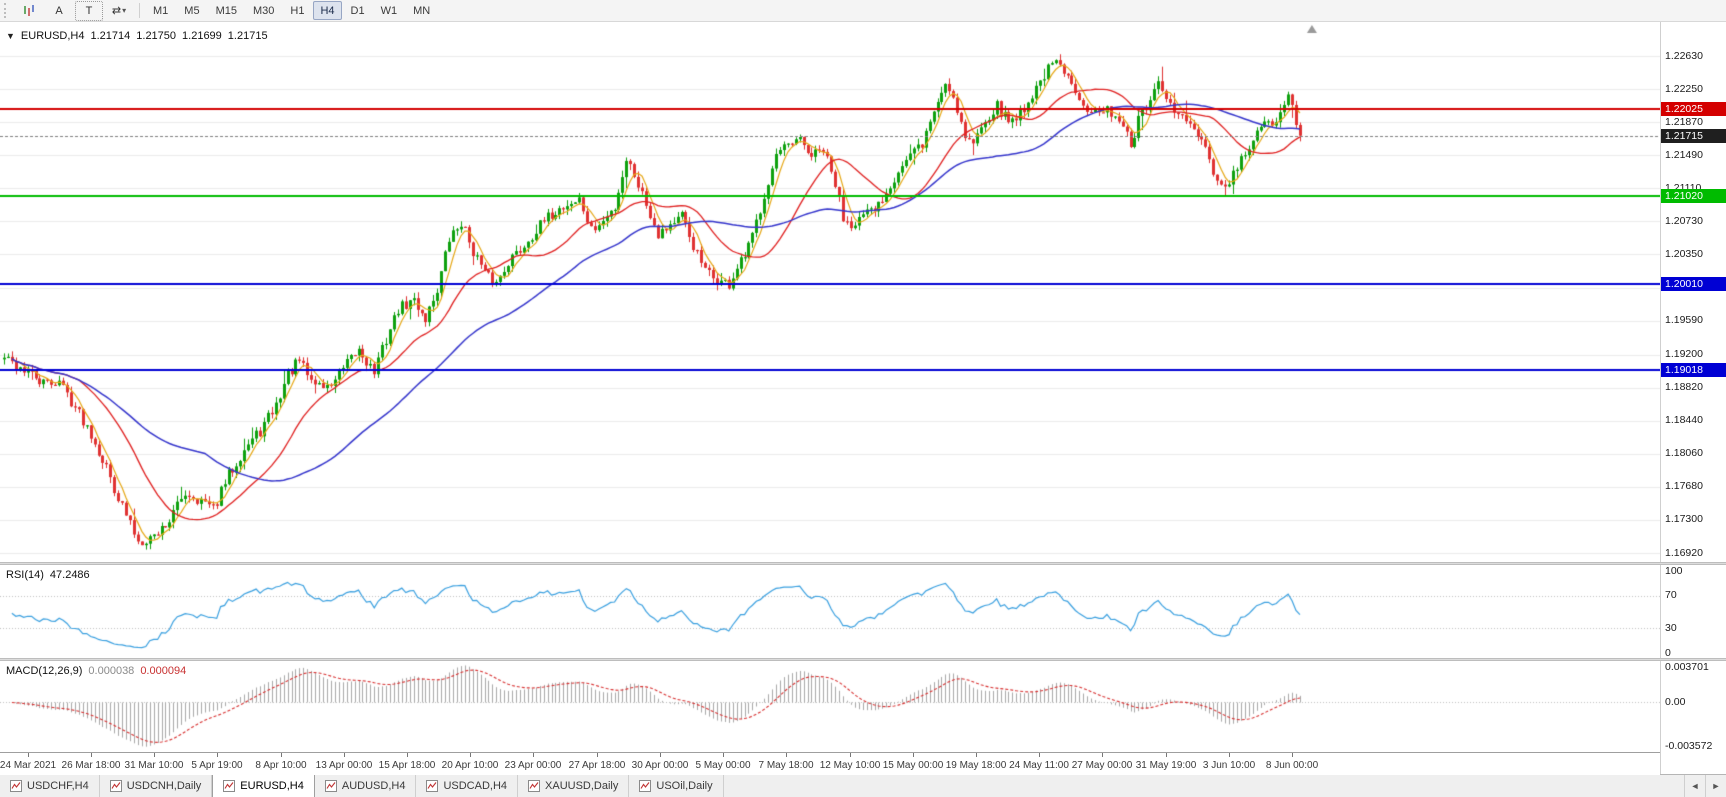 The image size is (1726, 797). I want to click on timeframe-group: M1 M5 M15 M30 H1 H4 D1 W1 MN, so click(291, 10).